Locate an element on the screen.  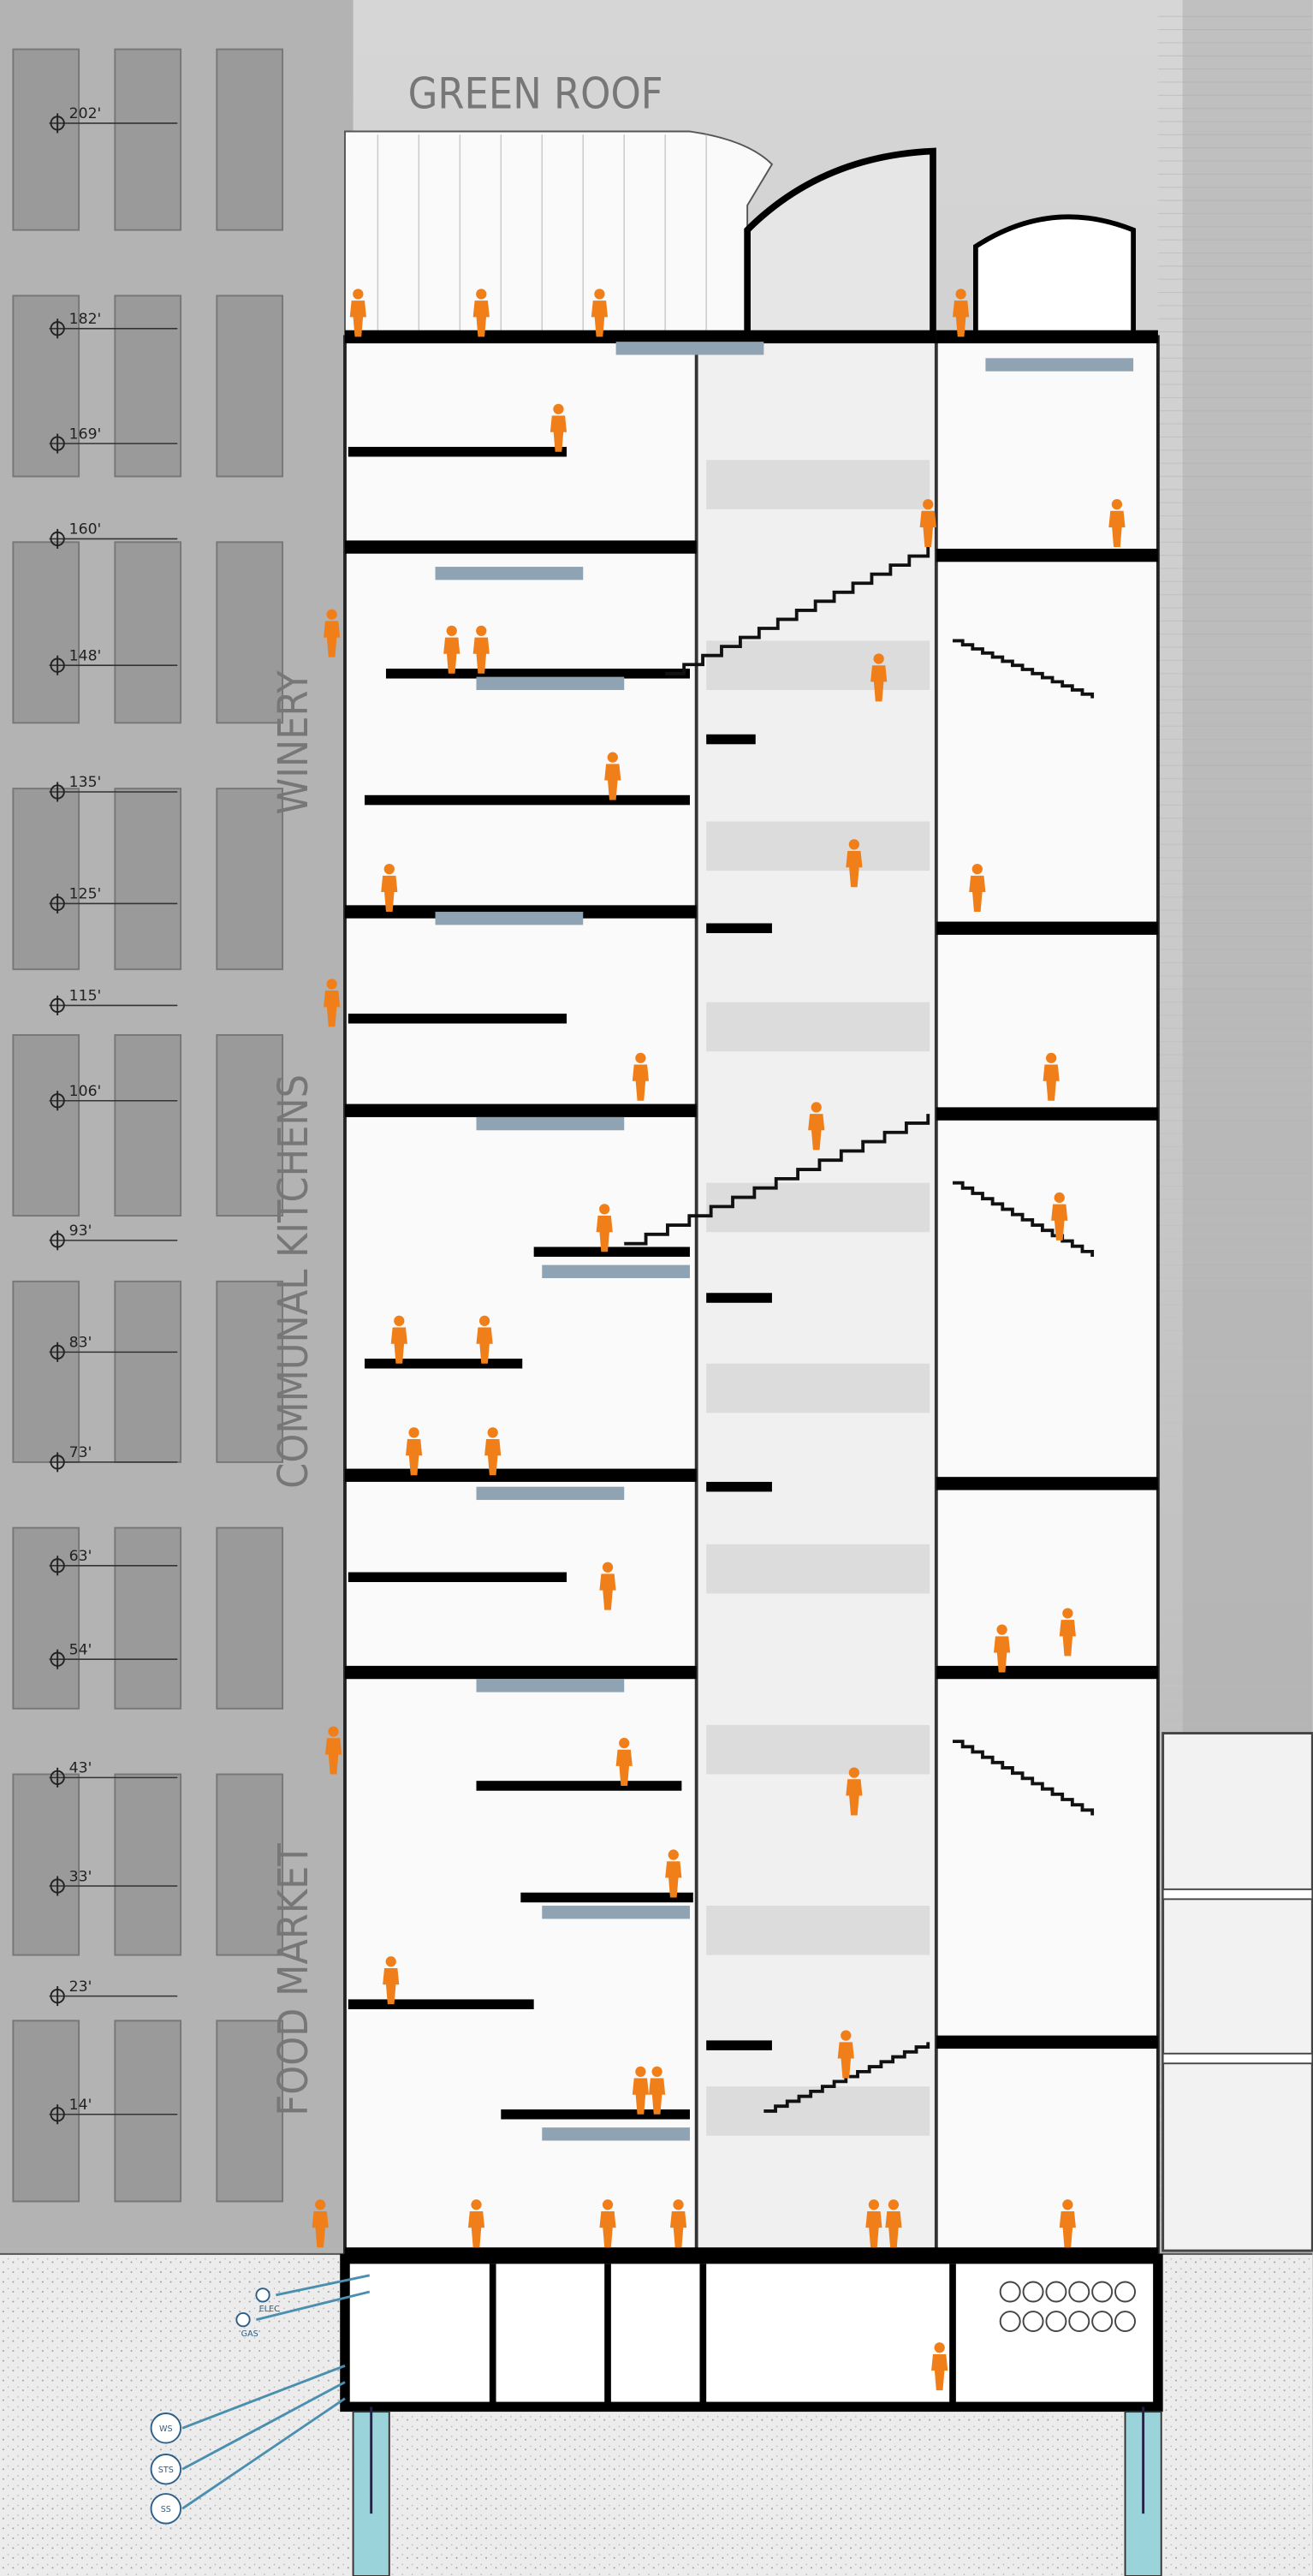
zone-label: COMMUNAL KITCHENS is located at coordinates (294, 1281).